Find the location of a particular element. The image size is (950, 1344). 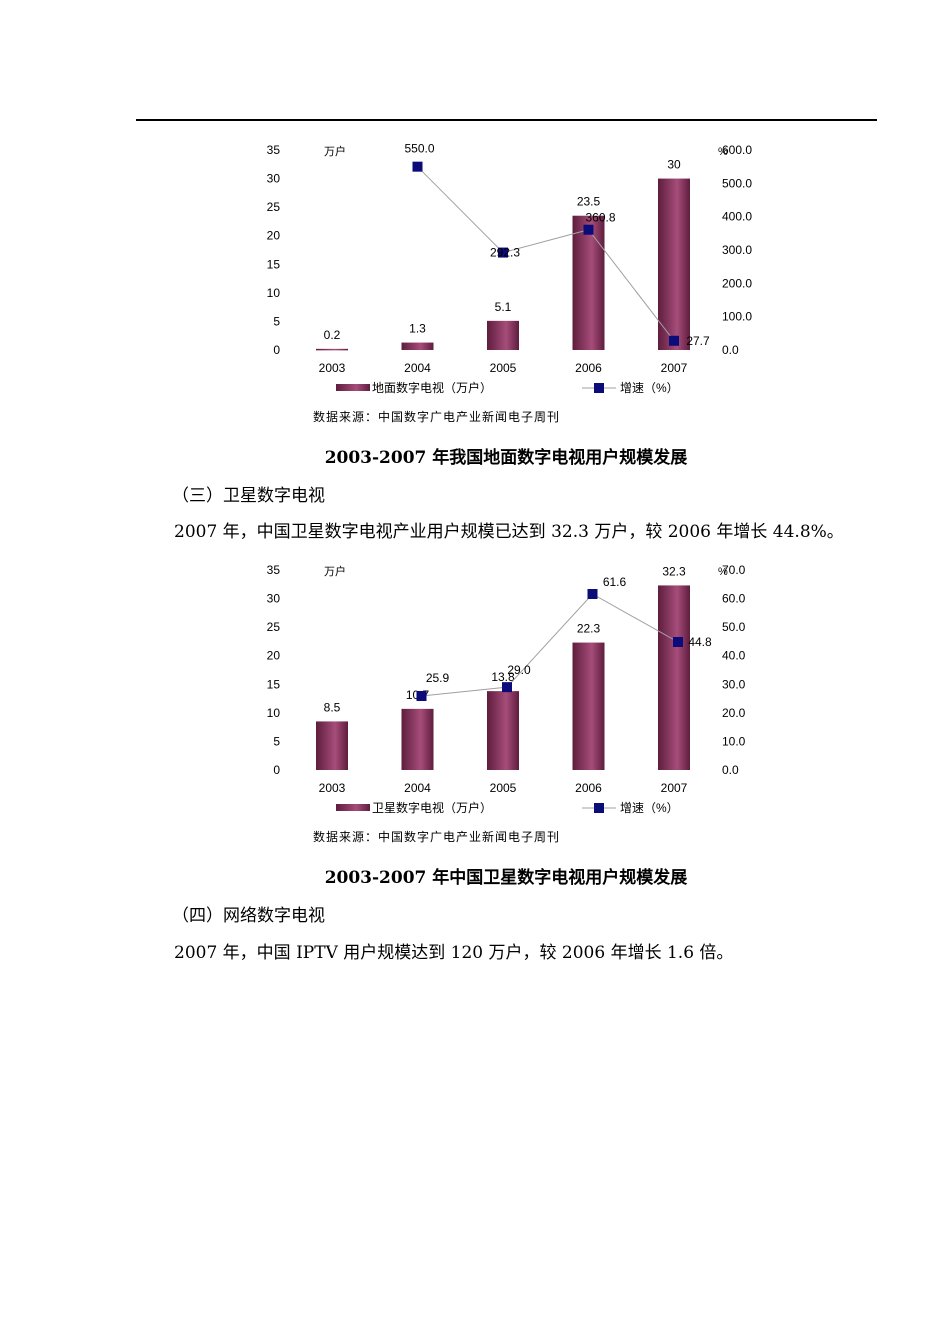

bar-value-label: 0.2 is located at coordinates (332, 335).